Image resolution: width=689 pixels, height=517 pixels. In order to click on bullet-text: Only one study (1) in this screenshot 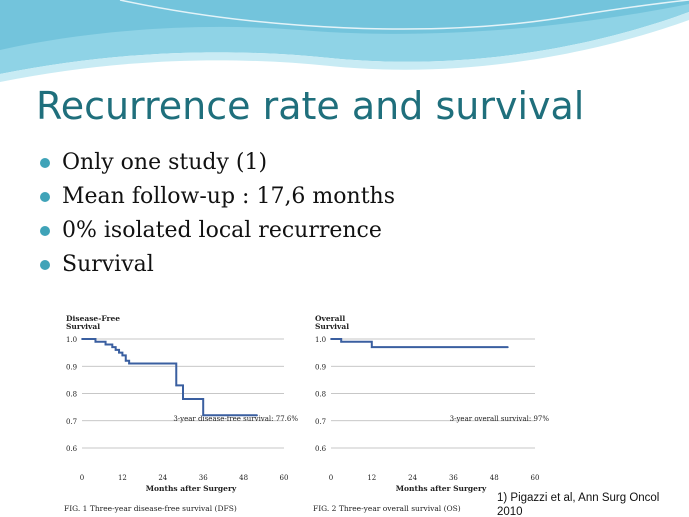, I will do `click(165, 162)`.